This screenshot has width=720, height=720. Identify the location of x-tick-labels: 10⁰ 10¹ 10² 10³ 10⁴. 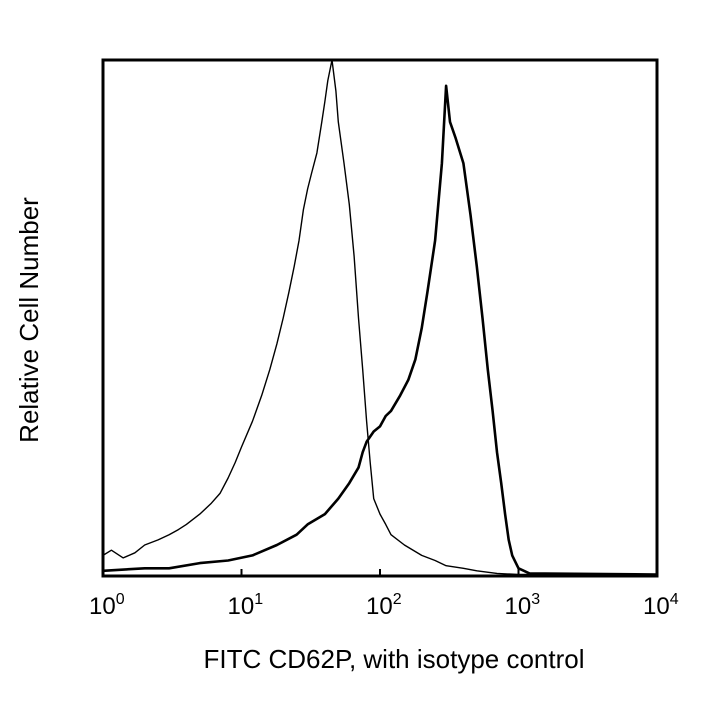
(384, 605).